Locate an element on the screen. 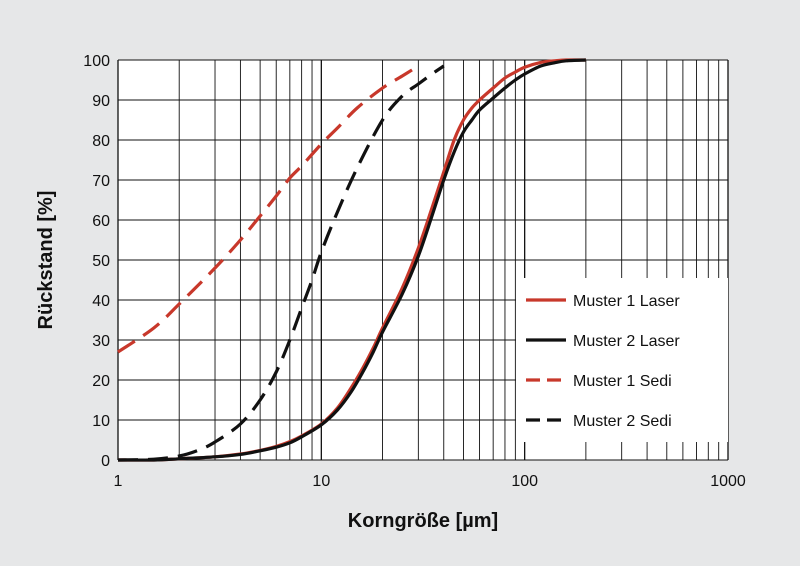 The width and height of the screenshot is (800, 566). y-tick-label: 50 is located at coordinates (101, 261).